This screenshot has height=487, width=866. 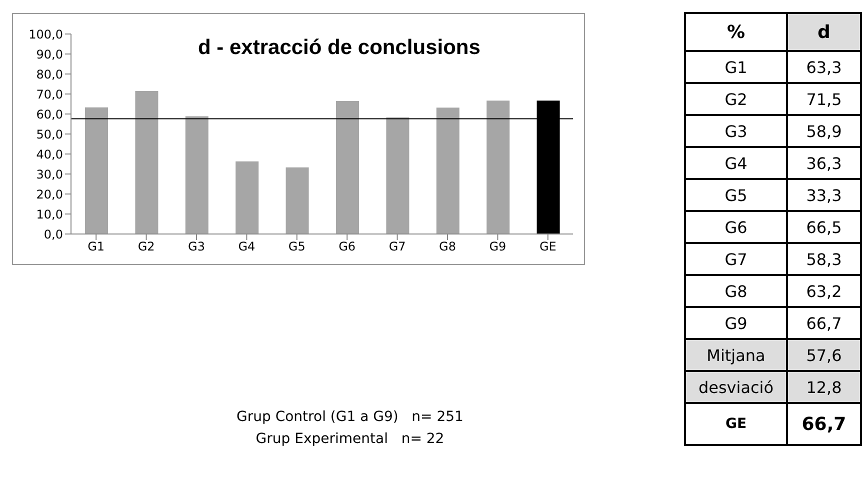 I want to click on x-tick-label: GE, so click(x=547, y=247).